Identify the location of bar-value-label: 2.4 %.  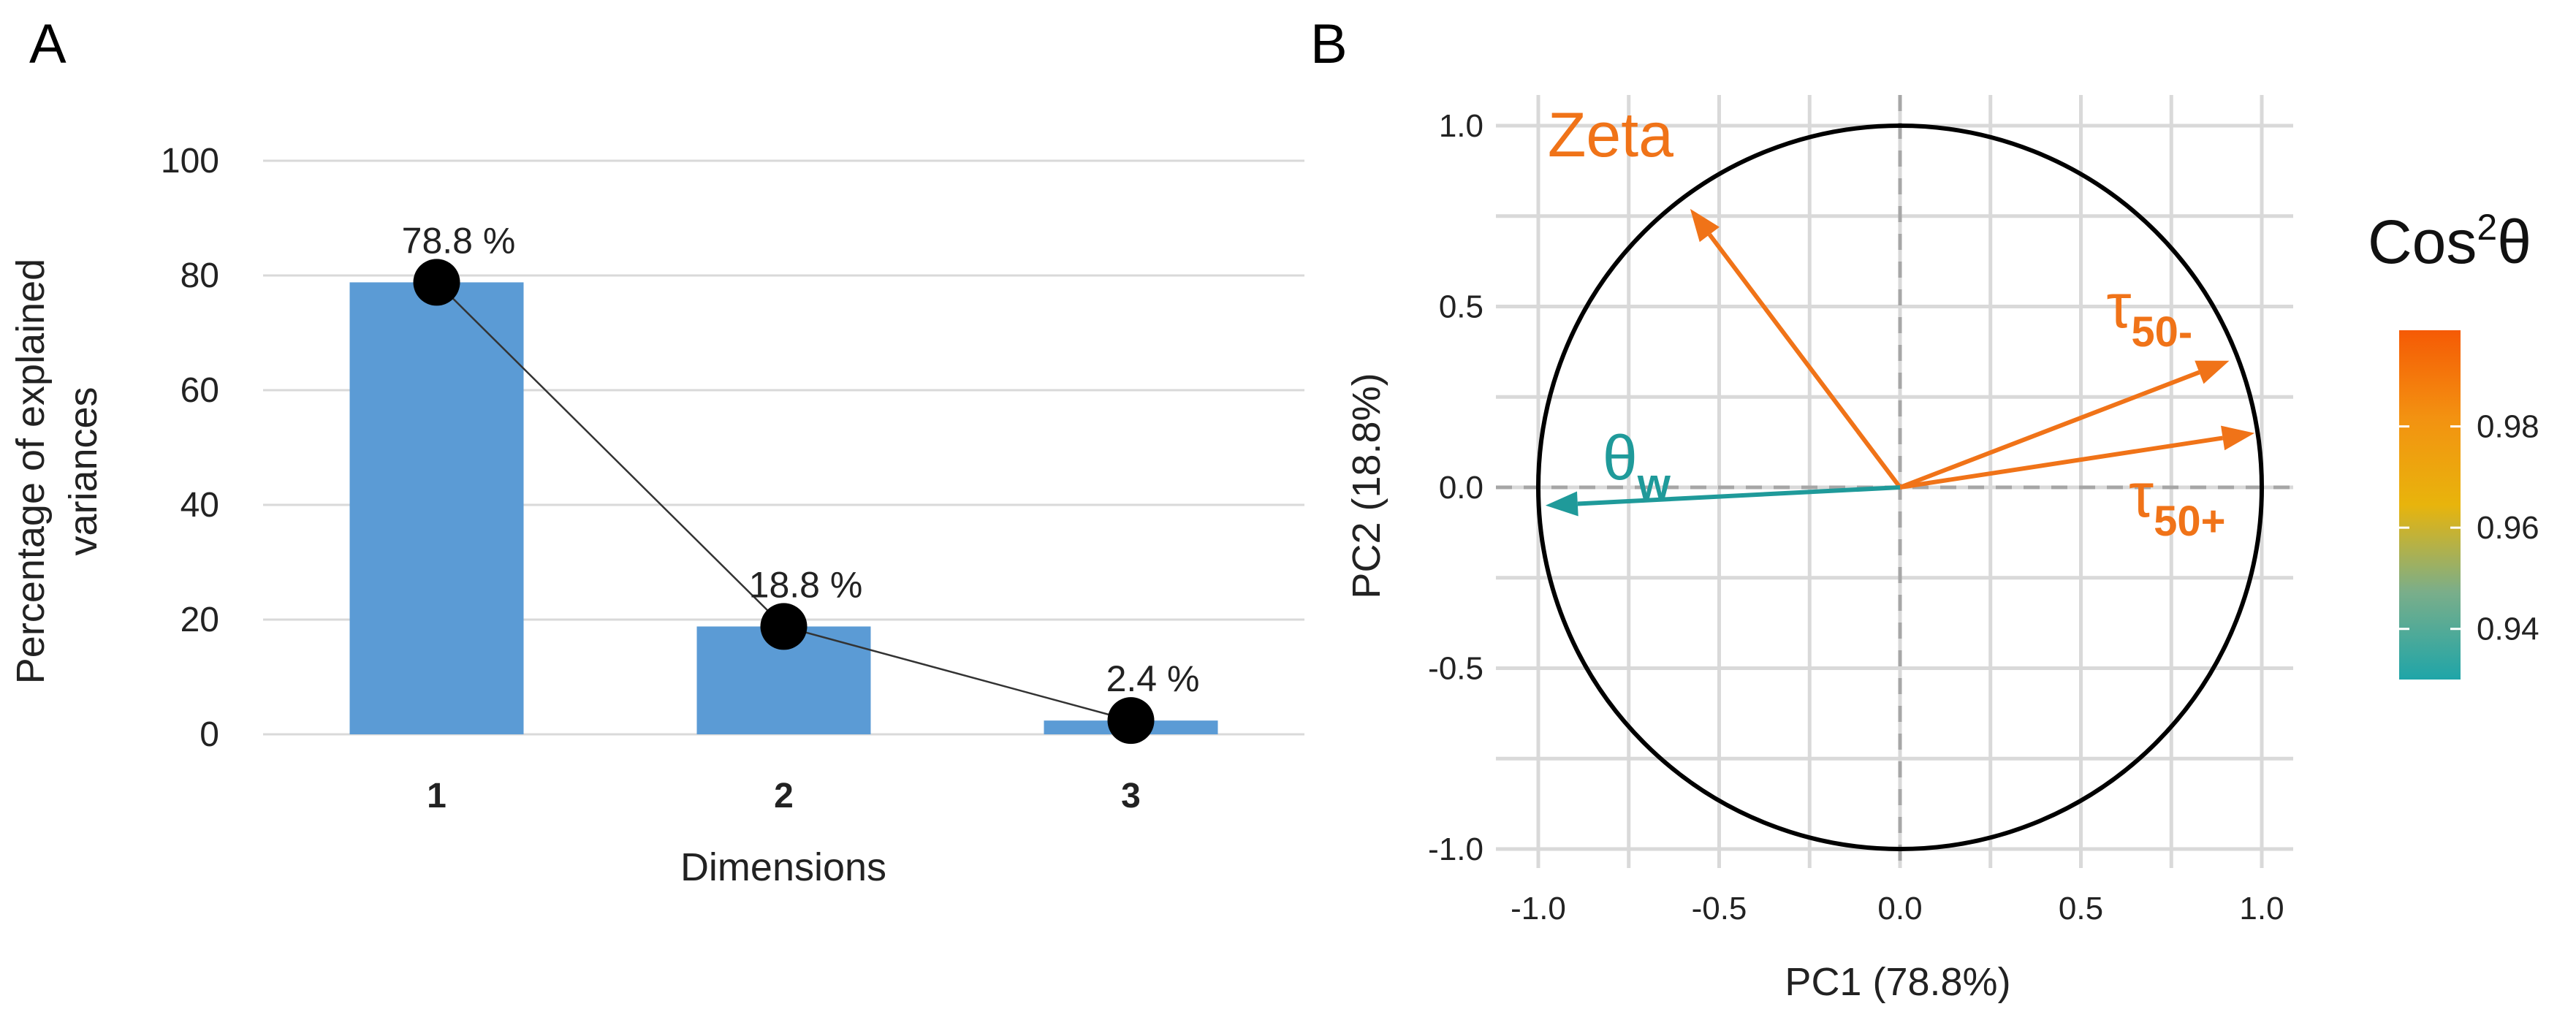
(1153, 678).